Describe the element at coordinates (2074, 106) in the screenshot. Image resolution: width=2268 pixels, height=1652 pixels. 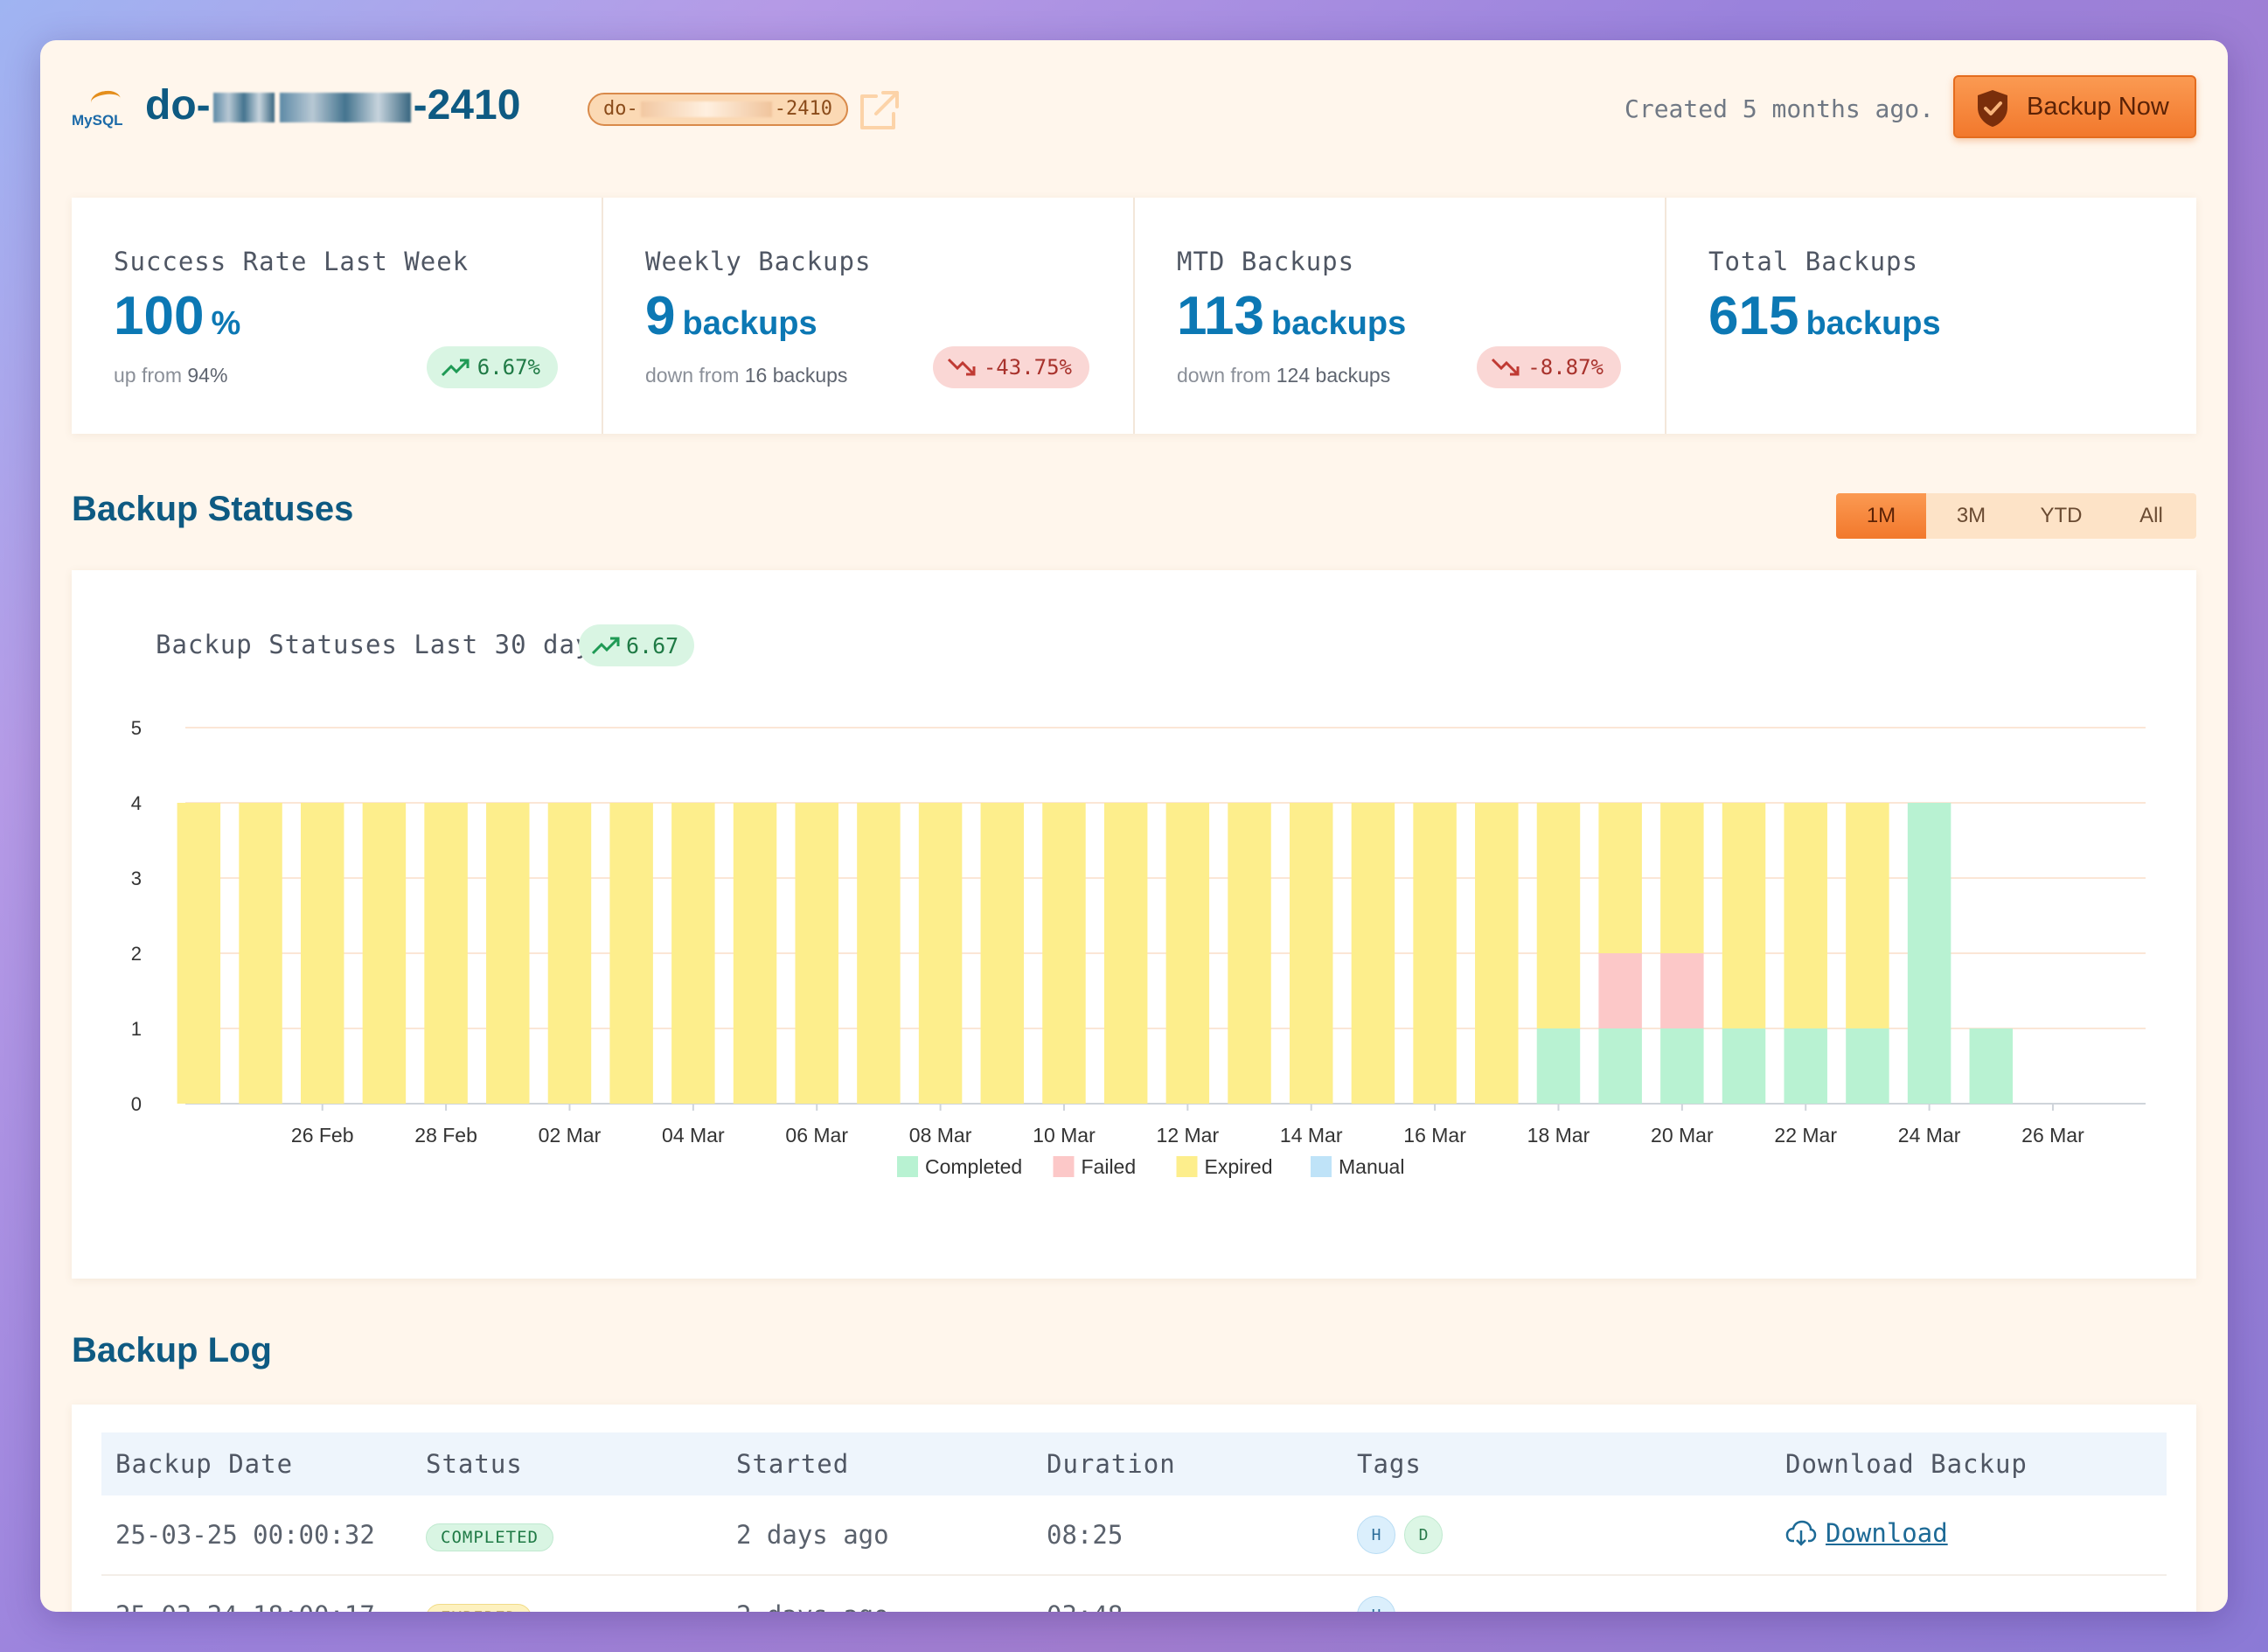
I see `backup-now-button: Backup Now` at that location.